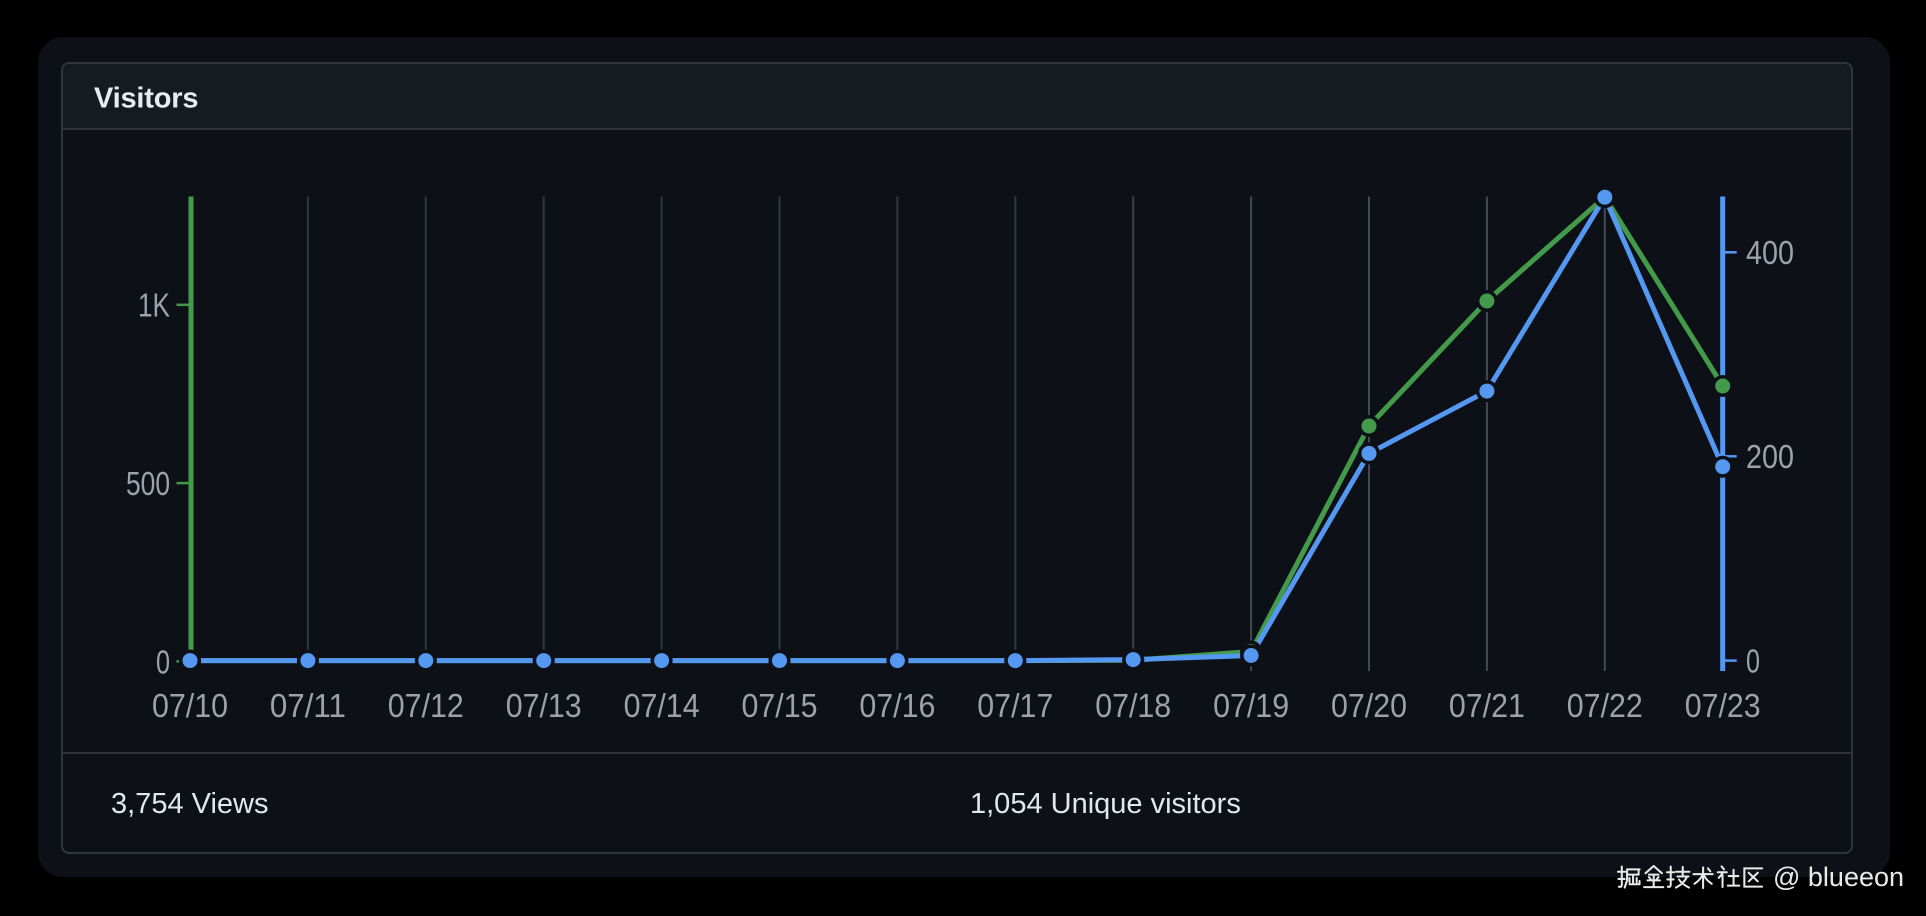 This screenshot has width=1926, height=916. Describe the element at coordinates (544, 705) in the screenshot. I see `svg-text: 07/13` at that location.